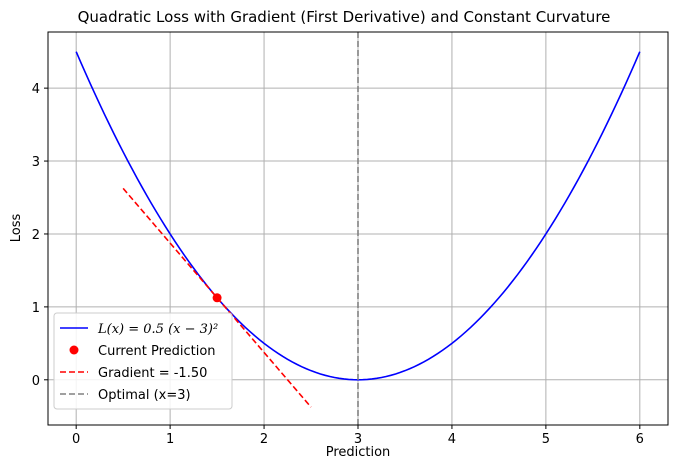 This screenshot has width=678, height=468. I want to click on x-axis-label: Prediction, so click(358, 452).